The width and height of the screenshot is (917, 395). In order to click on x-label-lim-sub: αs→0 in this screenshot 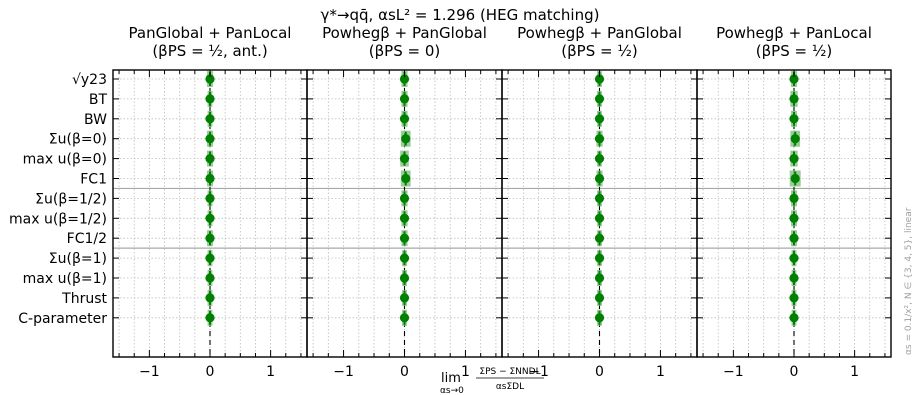, I will do `click(452, 390)`.